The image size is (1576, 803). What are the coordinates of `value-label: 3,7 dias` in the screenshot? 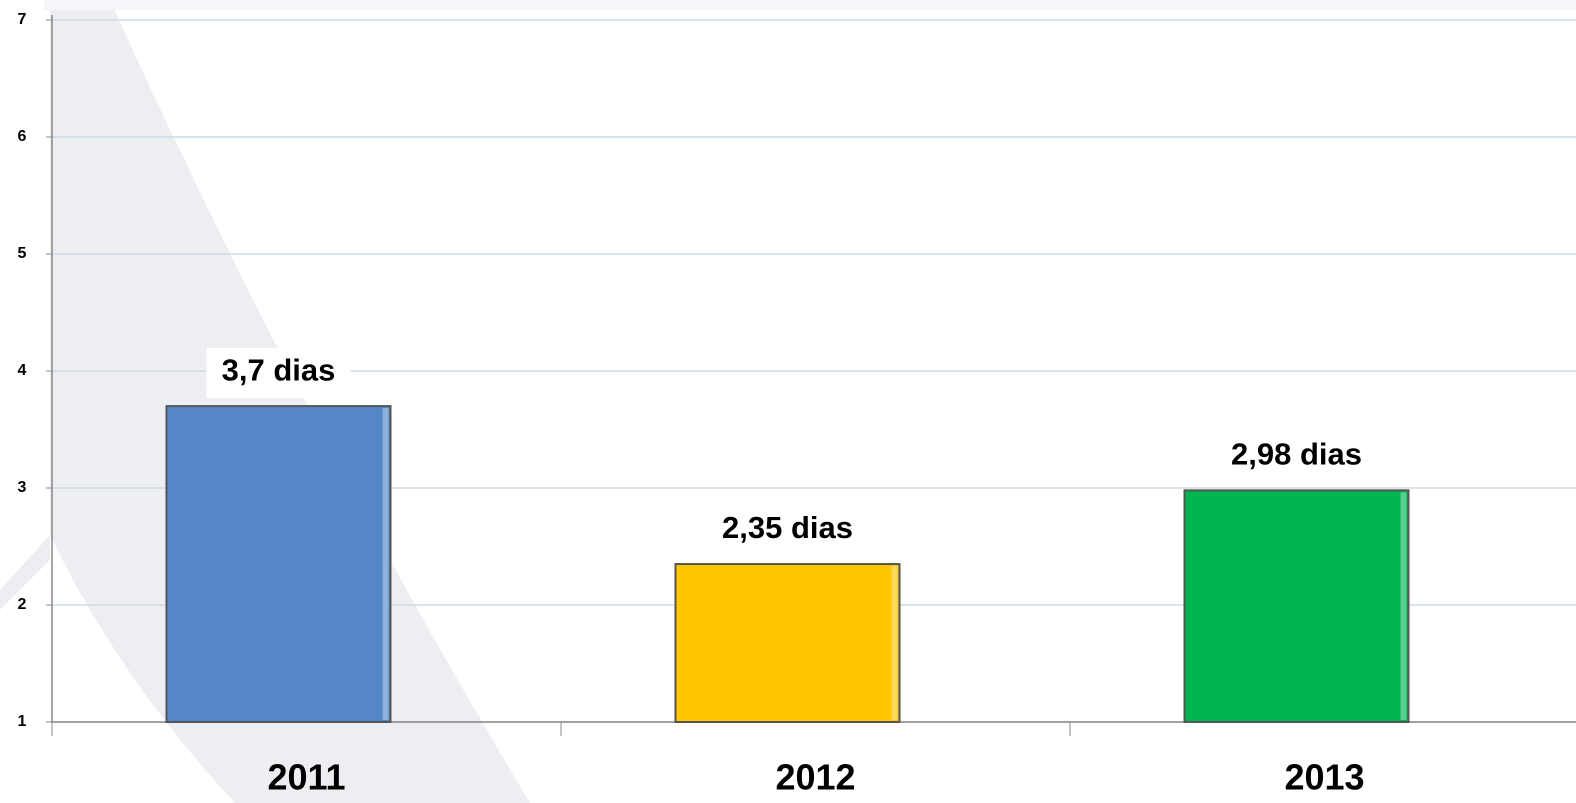 It's located at (279, 369).